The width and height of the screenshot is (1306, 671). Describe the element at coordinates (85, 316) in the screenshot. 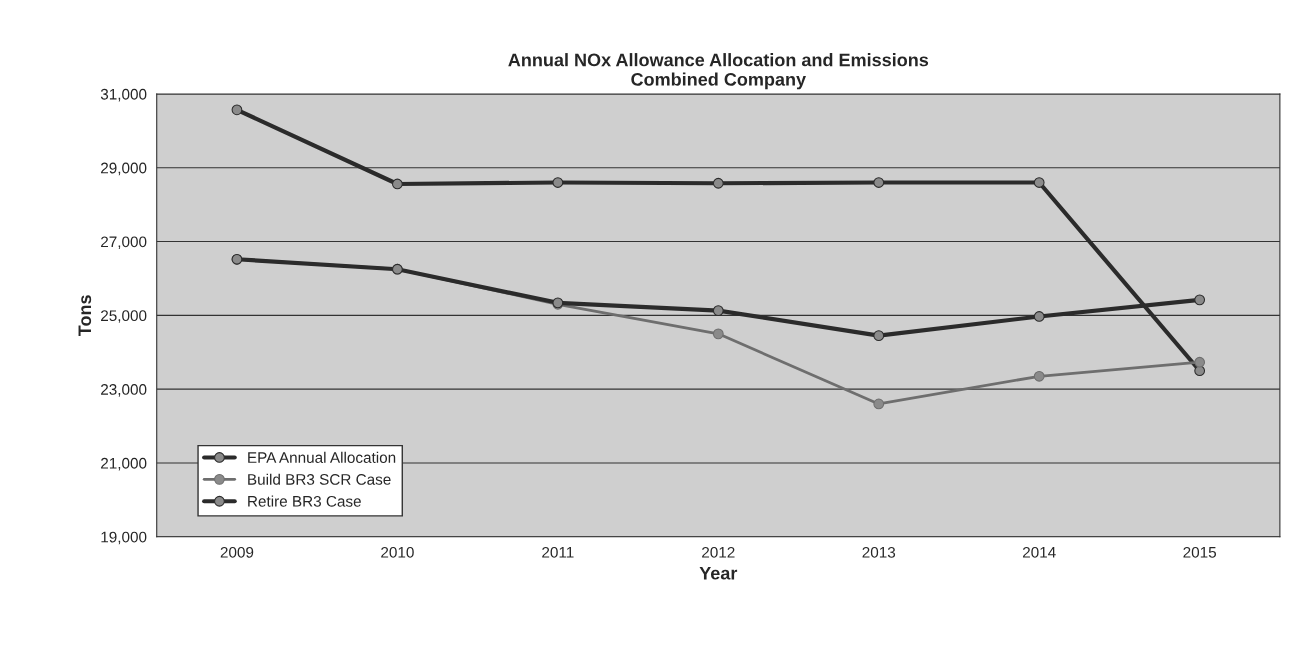

I see `y-axis-title: Tons` at that location.